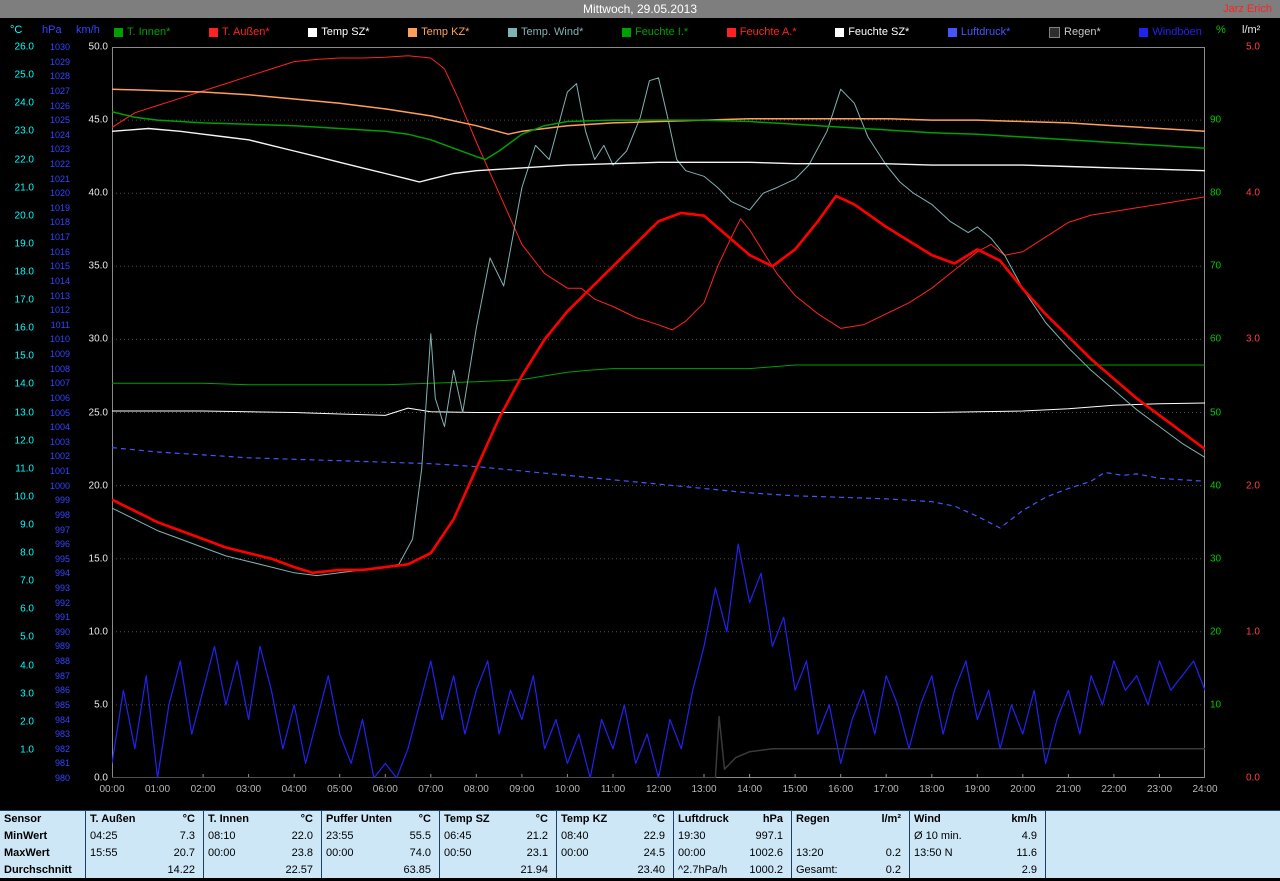  Describe the element at coordinates (59, 266) in the screenshot. I see `tick-hpa: 1015` at that location.